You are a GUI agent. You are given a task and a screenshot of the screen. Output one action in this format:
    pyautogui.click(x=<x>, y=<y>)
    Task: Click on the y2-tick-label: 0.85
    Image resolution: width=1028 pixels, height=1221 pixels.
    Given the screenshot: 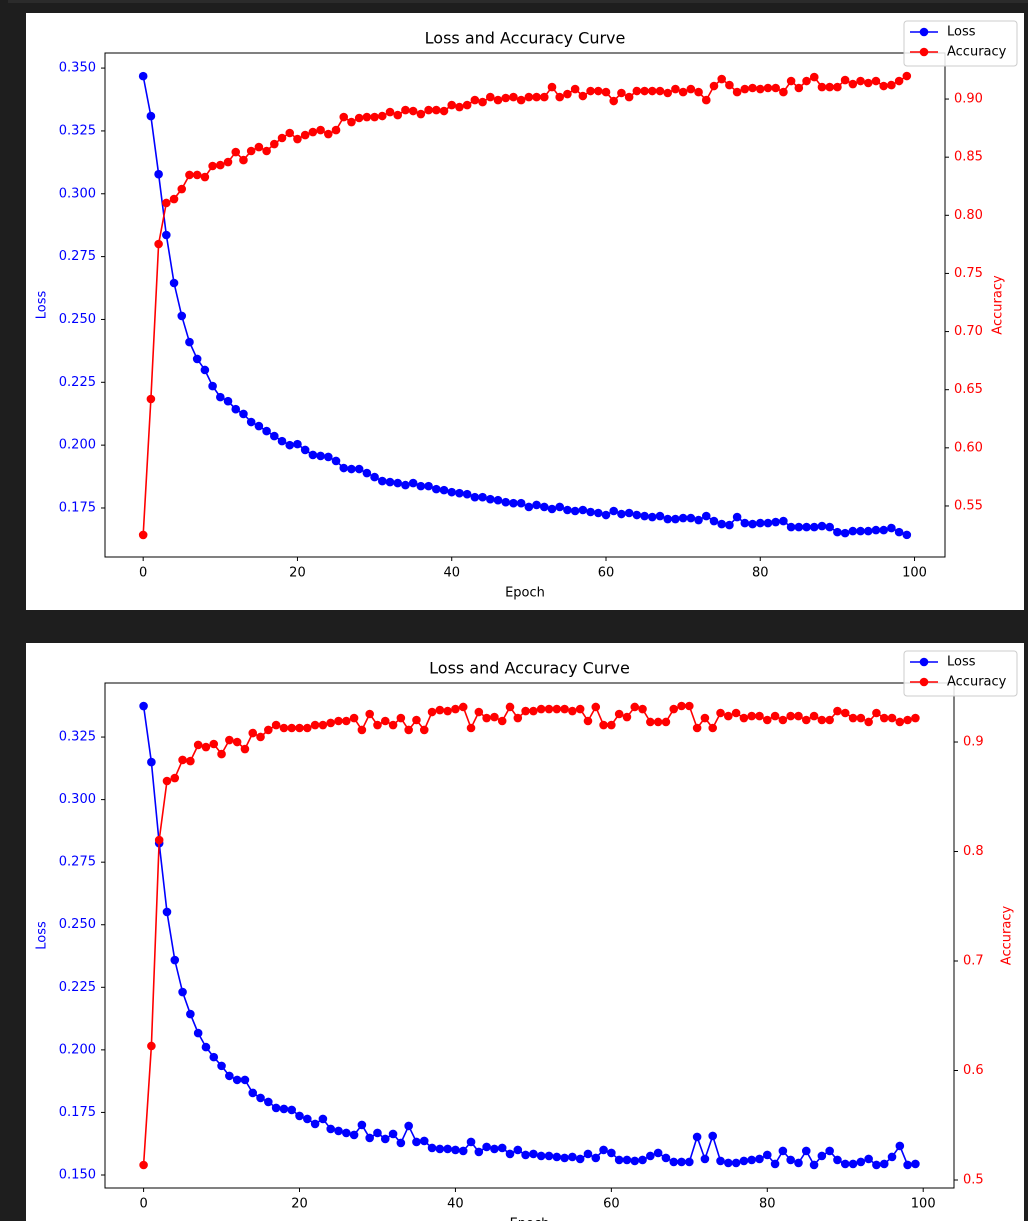 What is the action you would take?
    pyautogui.click(x=968, y=157)
    